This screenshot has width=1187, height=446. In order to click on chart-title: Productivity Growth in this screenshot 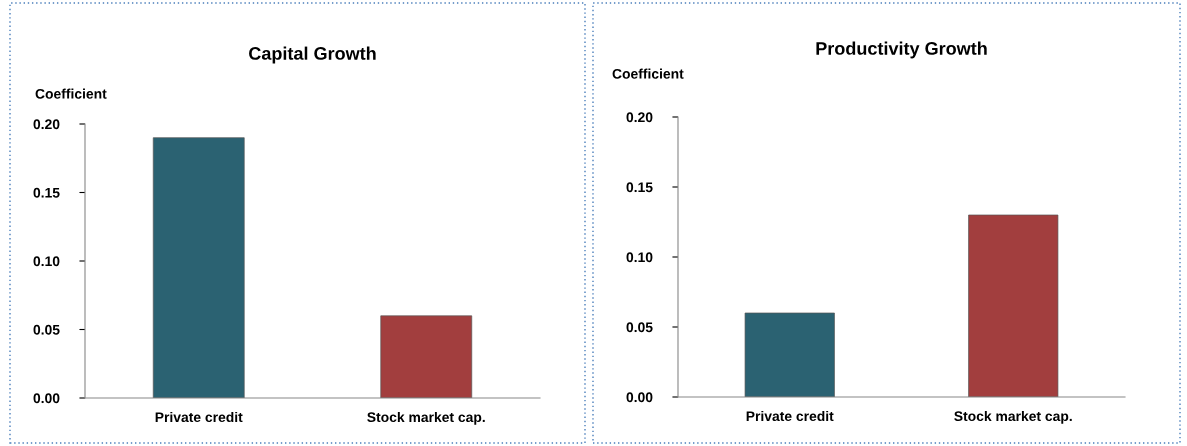, I will do `click(901, 50)`.